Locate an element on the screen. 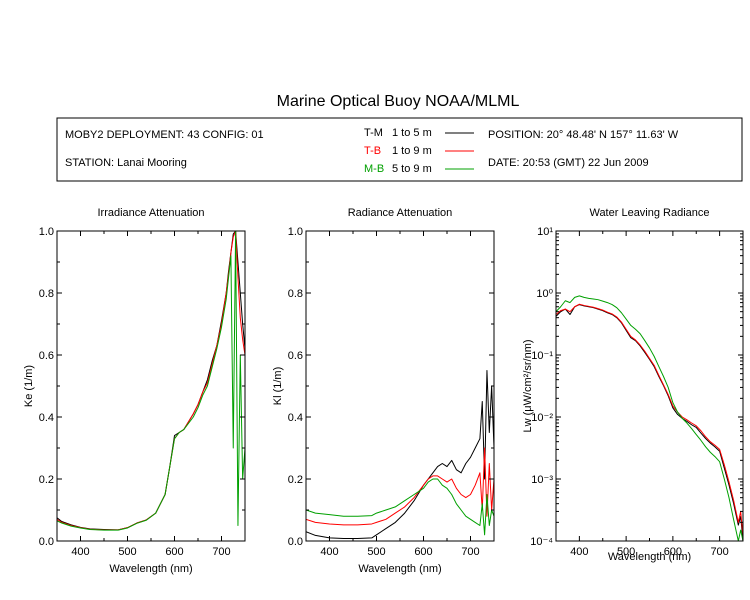 This screenshot has width=750, height=600. water-leaving-radiance-xtick-label: 500 is located at coordinates (626, 552).